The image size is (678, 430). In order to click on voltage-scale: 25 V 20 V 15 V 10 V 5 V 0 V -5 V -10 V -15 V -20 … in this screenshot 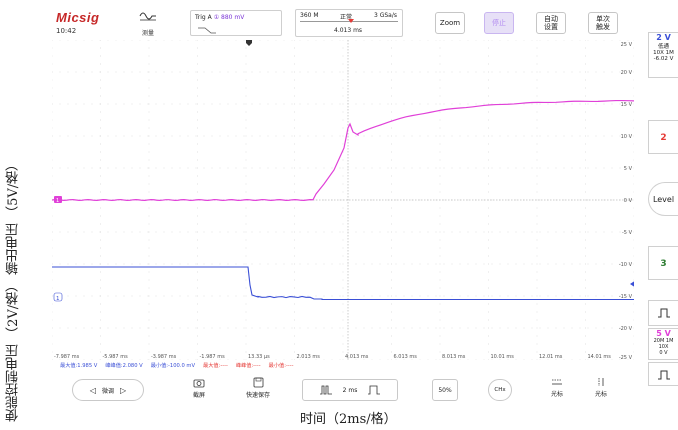, I will do `click(626, 201)`.